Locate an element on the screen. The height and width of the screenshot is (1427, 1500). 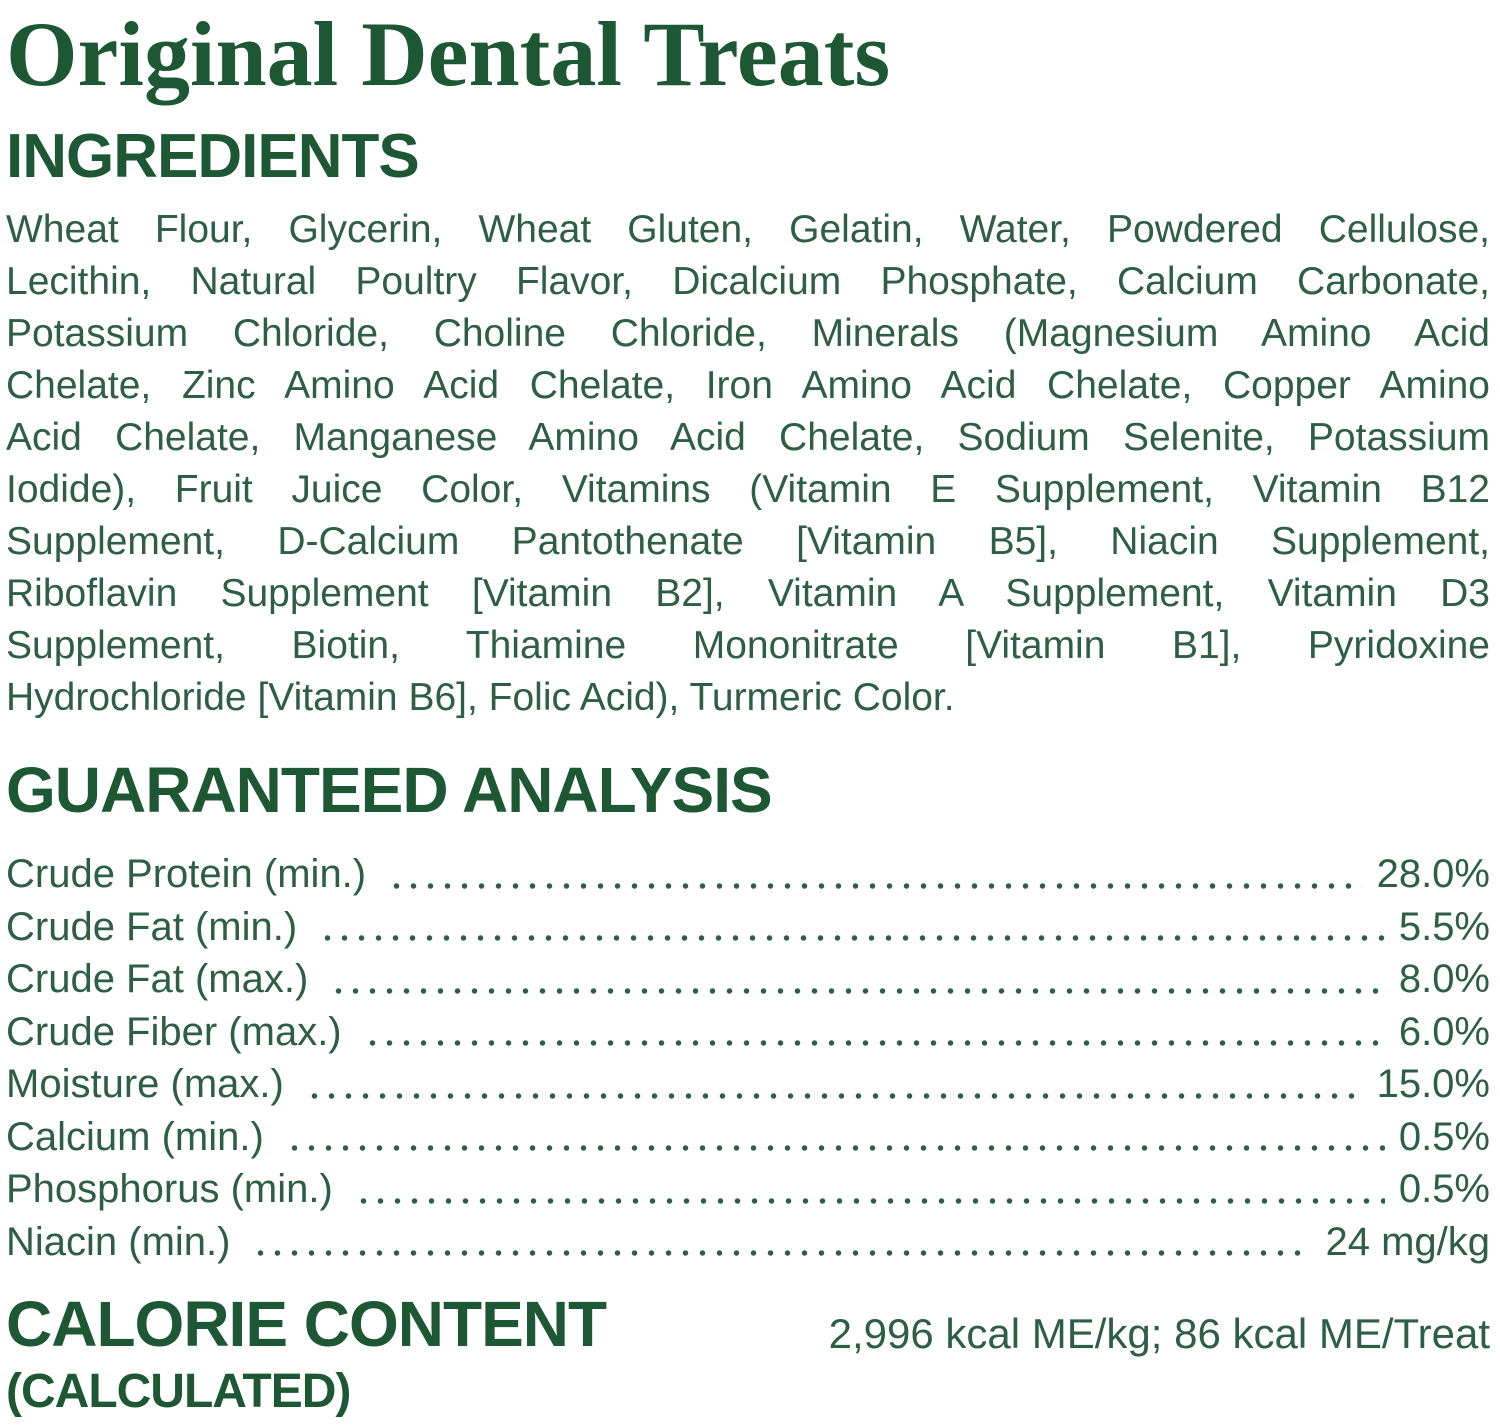
analysis-label: Crude Fat (max.) is located at coordinates (157, 979).